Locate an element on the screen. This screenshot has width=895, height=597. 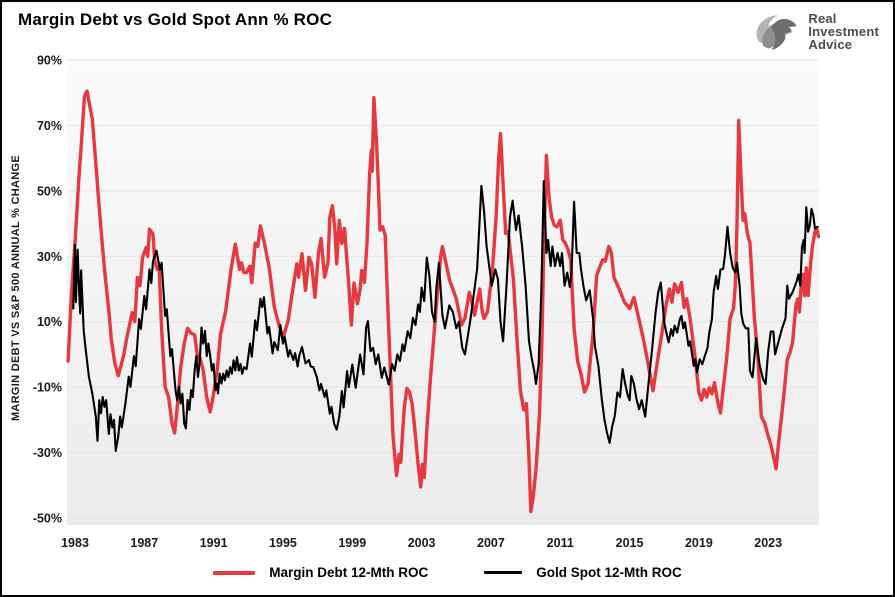
brand-logo: Real Investment Advice is located at coordinates (814, 31).